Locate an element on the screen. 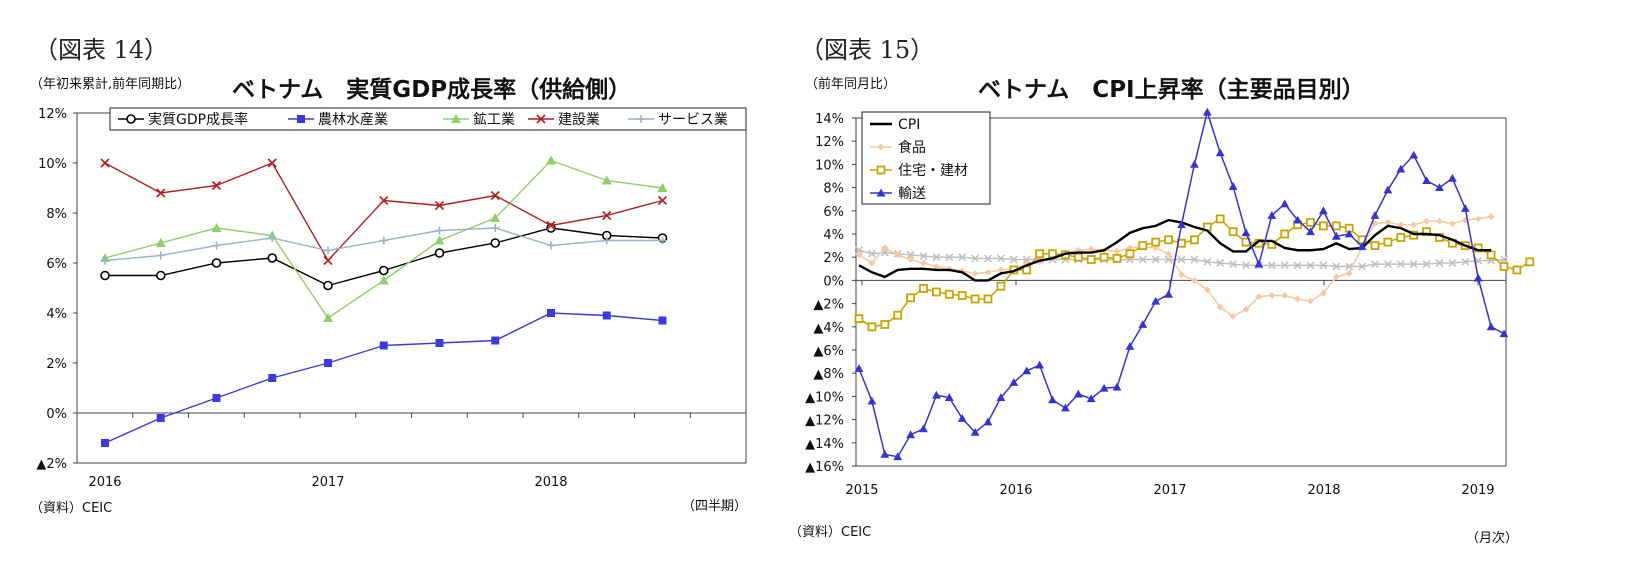 The width and height of the screenshot is (1633, 584). chart15-y-tick-label: ▲14% is located at coordinates (824, 444).